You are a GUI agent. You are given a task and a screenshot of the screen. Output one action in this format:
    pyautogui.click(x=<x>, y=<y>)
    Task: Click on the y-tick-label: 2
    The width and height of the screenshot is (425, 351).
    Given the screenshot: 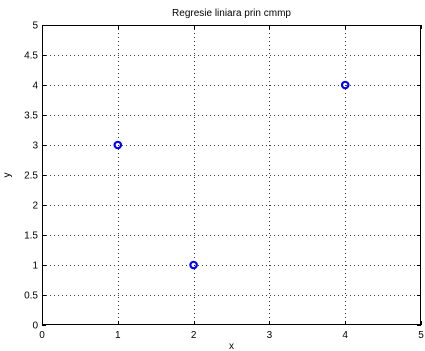 What is the action you would take?
    pyautogui.click(x=35, y=206)
    